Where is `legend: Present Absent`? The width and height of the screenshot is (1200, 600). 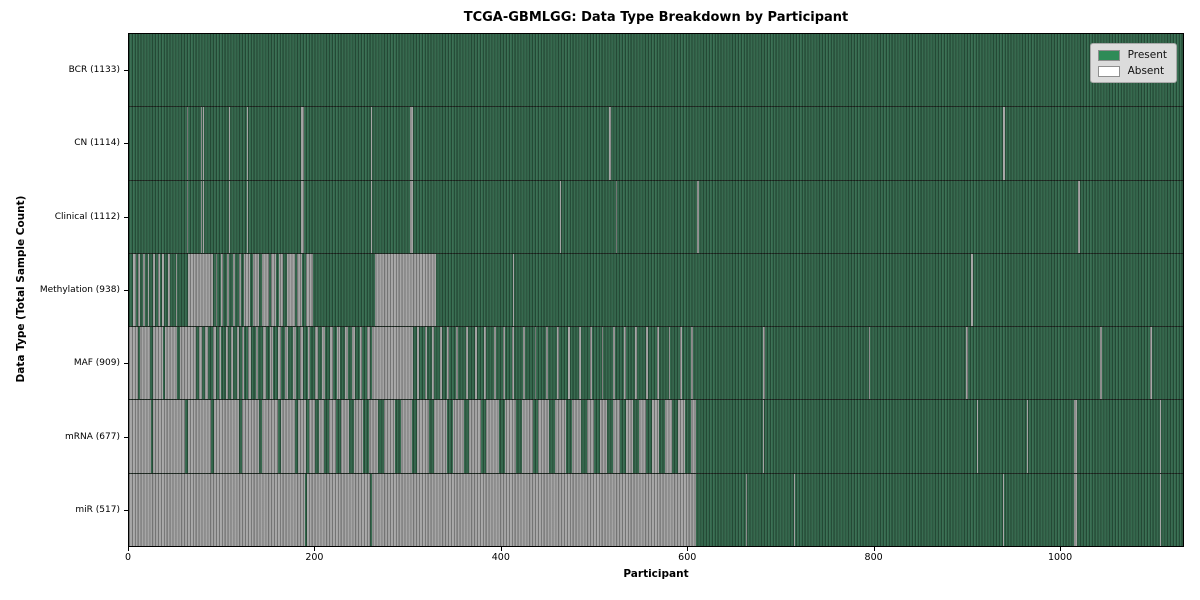
legend: Present Absent is located at coordinates (1133, 63).